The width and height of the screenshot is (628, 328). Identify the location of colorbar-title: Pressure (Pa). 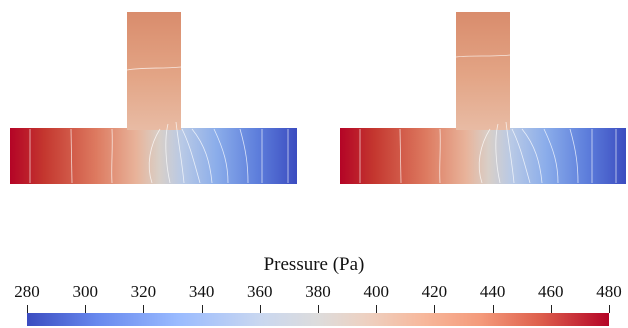
(314, 264).